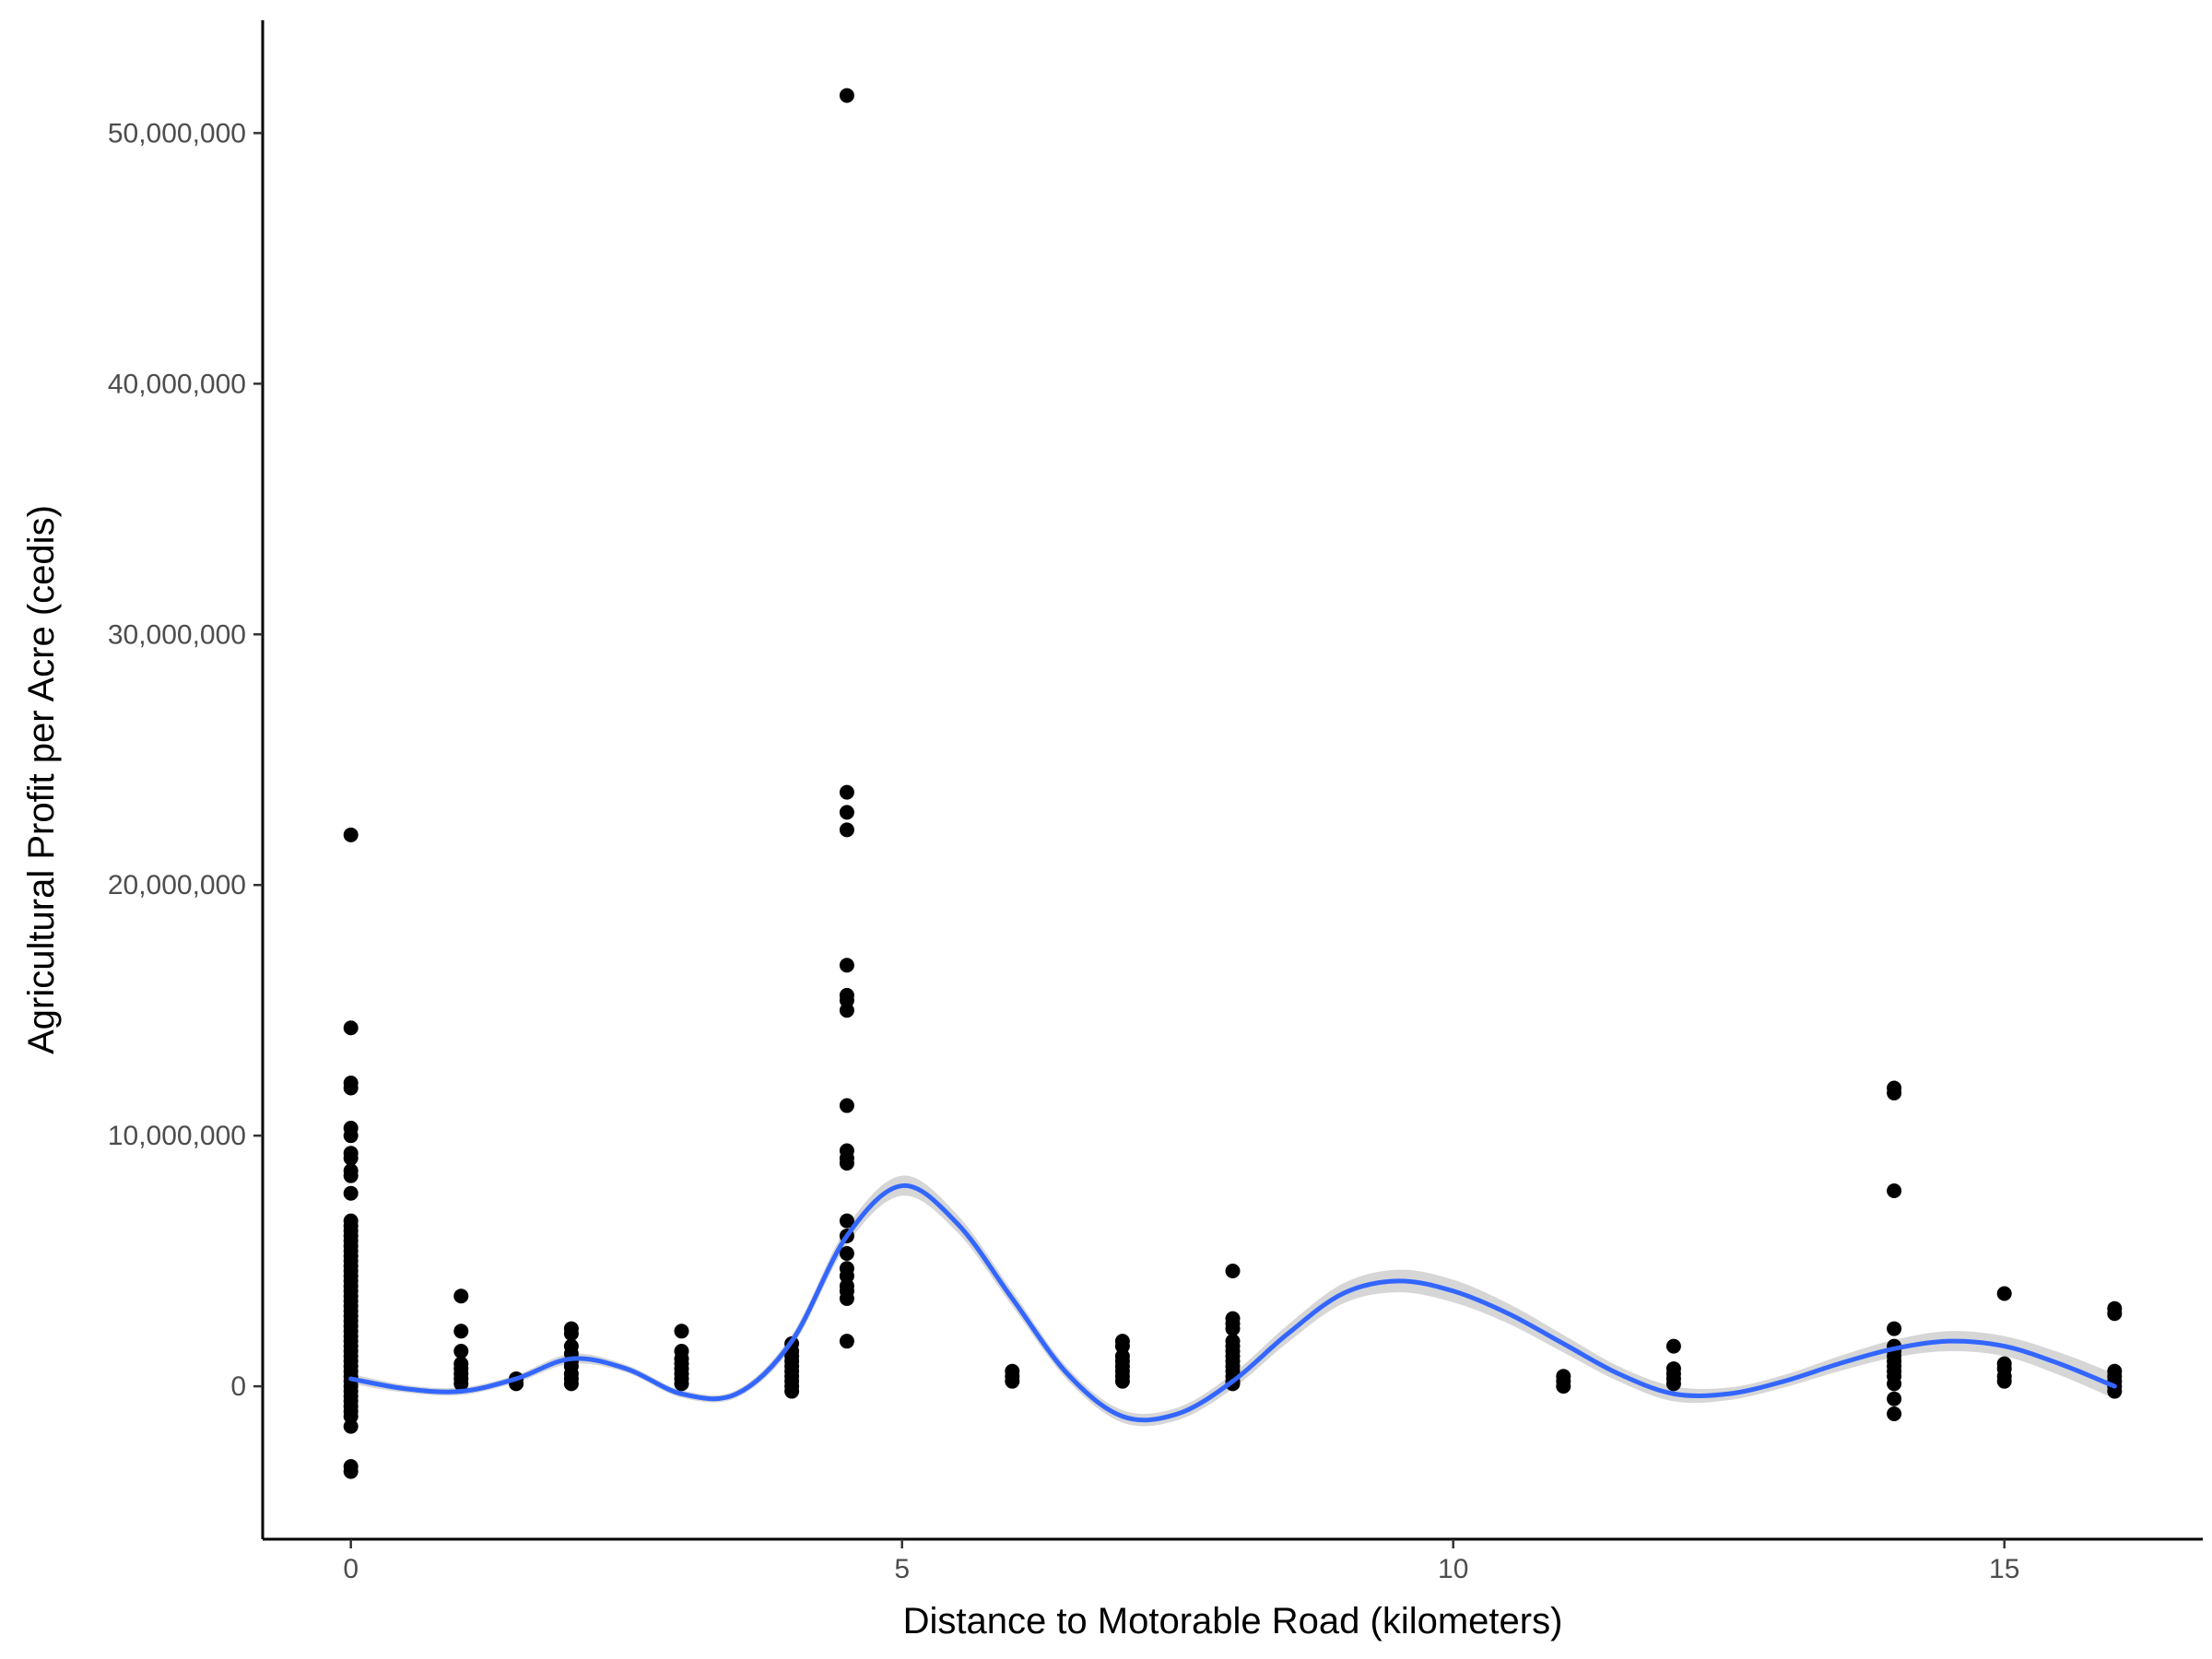  Describe the element at coordinates (238, 1386) in the screenshot. I see `y-tick-label: 0` at that location.